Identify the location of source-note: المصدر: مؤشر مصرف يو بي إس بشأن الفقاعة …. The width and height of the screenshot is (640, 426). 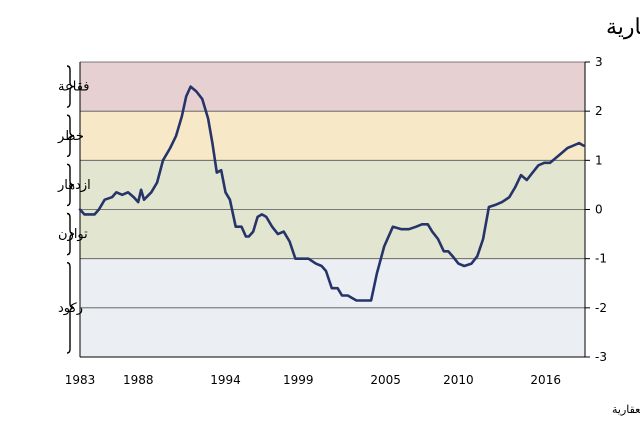
(626, 409).